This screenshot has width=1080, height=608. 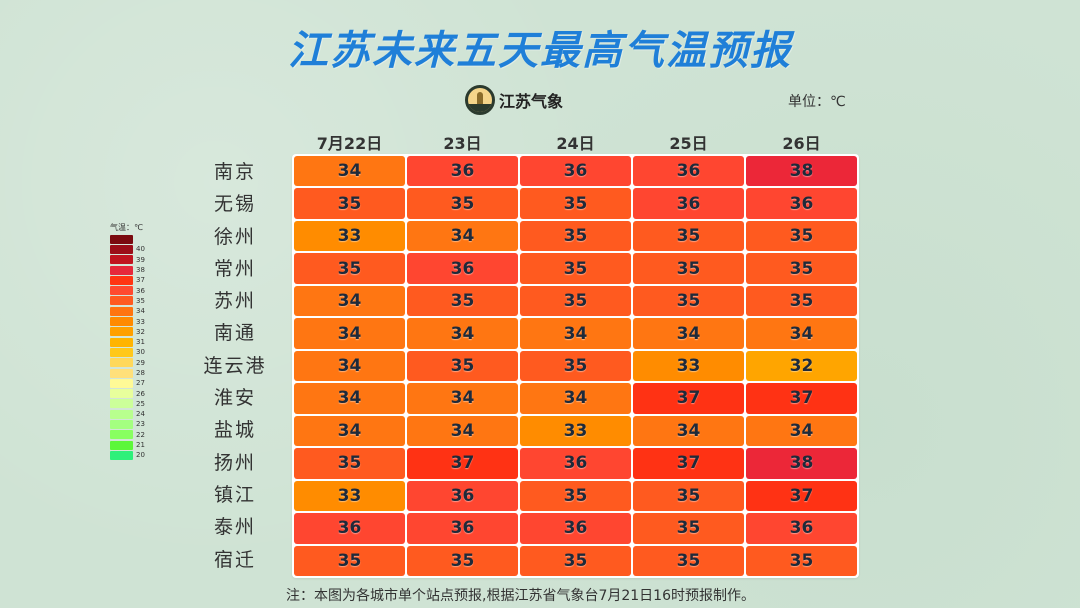 What do you see at coordinates (135, 435) in the screenshot?
I see `legend-item: 22` at bounding box center [135, 435].